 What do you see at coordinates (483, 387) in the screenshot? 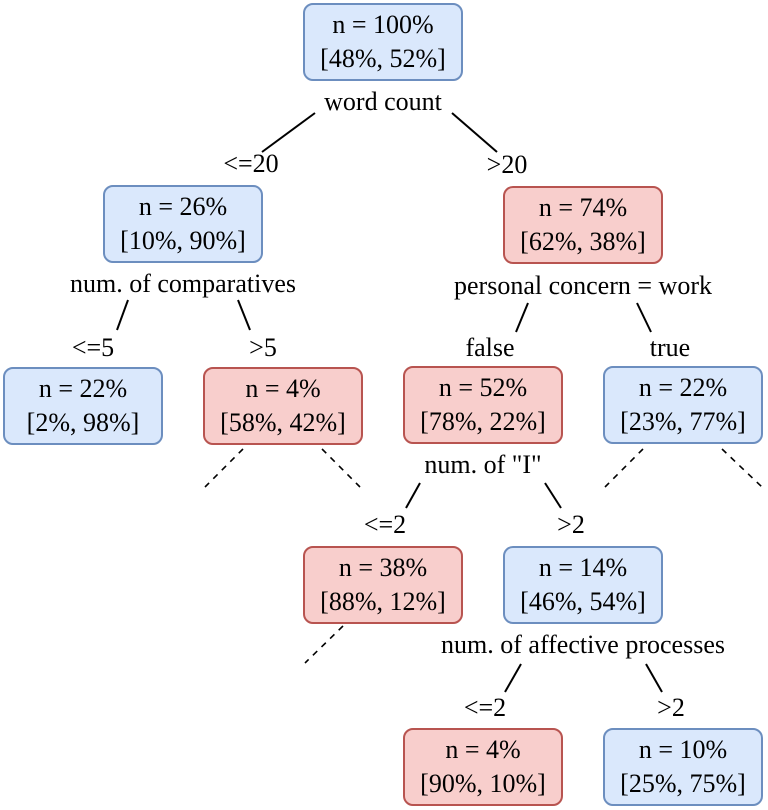
I see `node-size: n = 52%` at bounding box center [483, 387].